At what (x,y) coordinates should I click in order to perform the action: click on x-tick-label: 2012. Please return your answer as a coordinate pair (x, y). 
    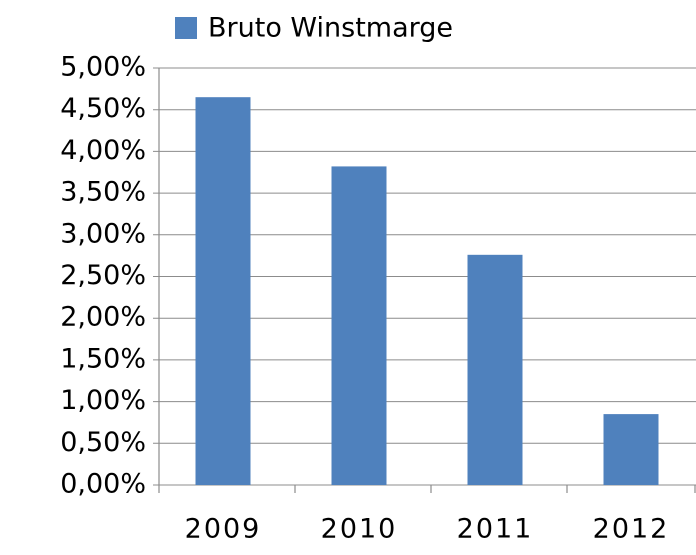
    Looking at the image, I should click on (631, 529).